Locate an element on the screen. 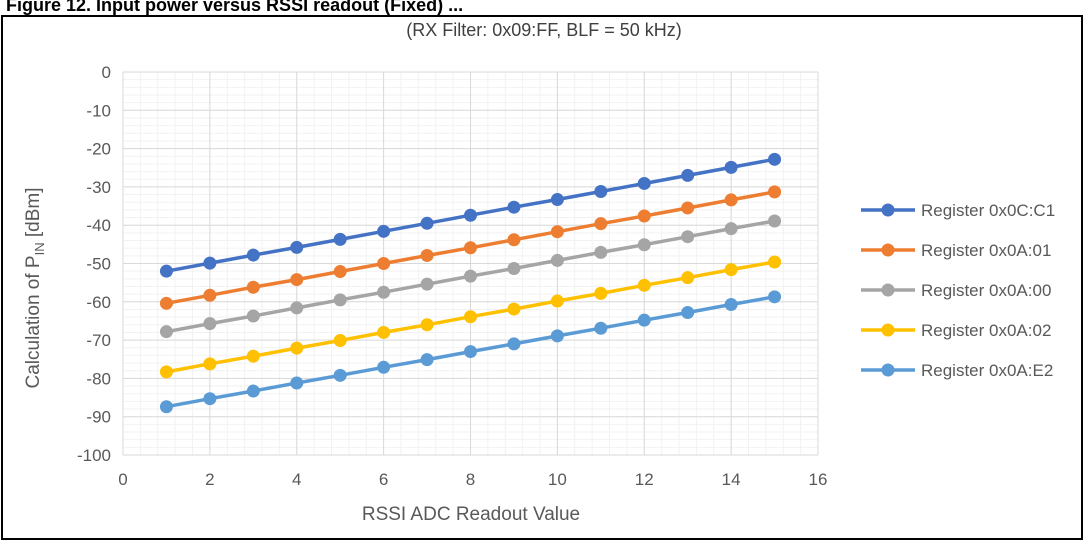 This screenshot has width=1088, height=544. x-tick-label: 10 is located at coordinates (557, 479).